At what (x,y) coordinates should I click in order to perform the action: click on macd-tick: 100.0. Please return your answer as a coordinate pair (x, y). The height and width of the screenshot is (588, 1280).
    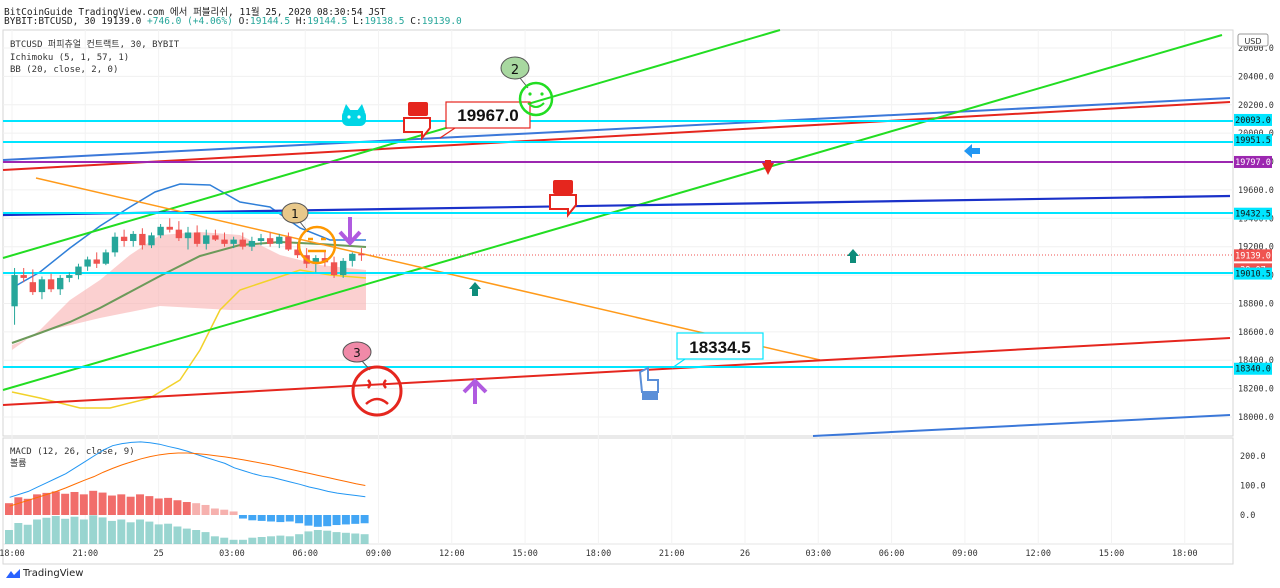
    Looking at the image, I should click on (1253, 487).